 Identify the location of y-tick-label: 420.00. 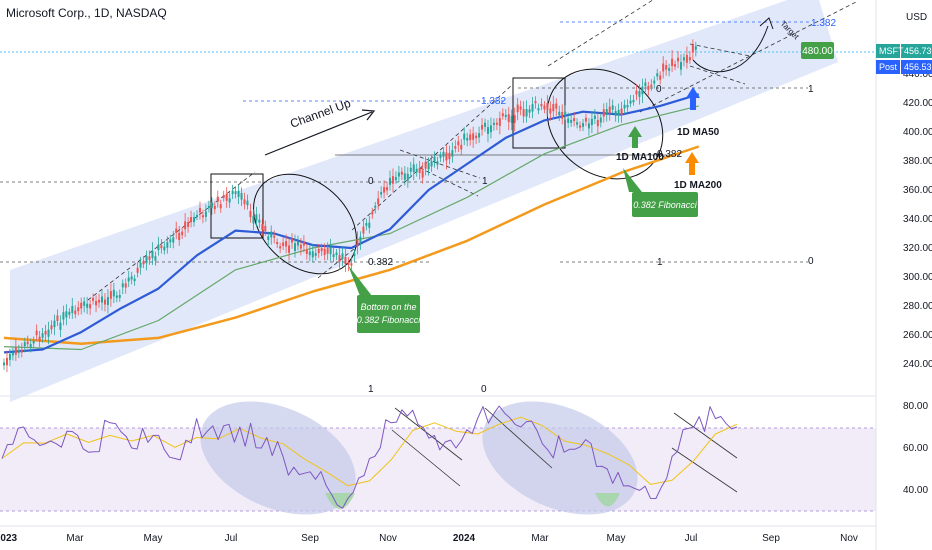
(917, 103).